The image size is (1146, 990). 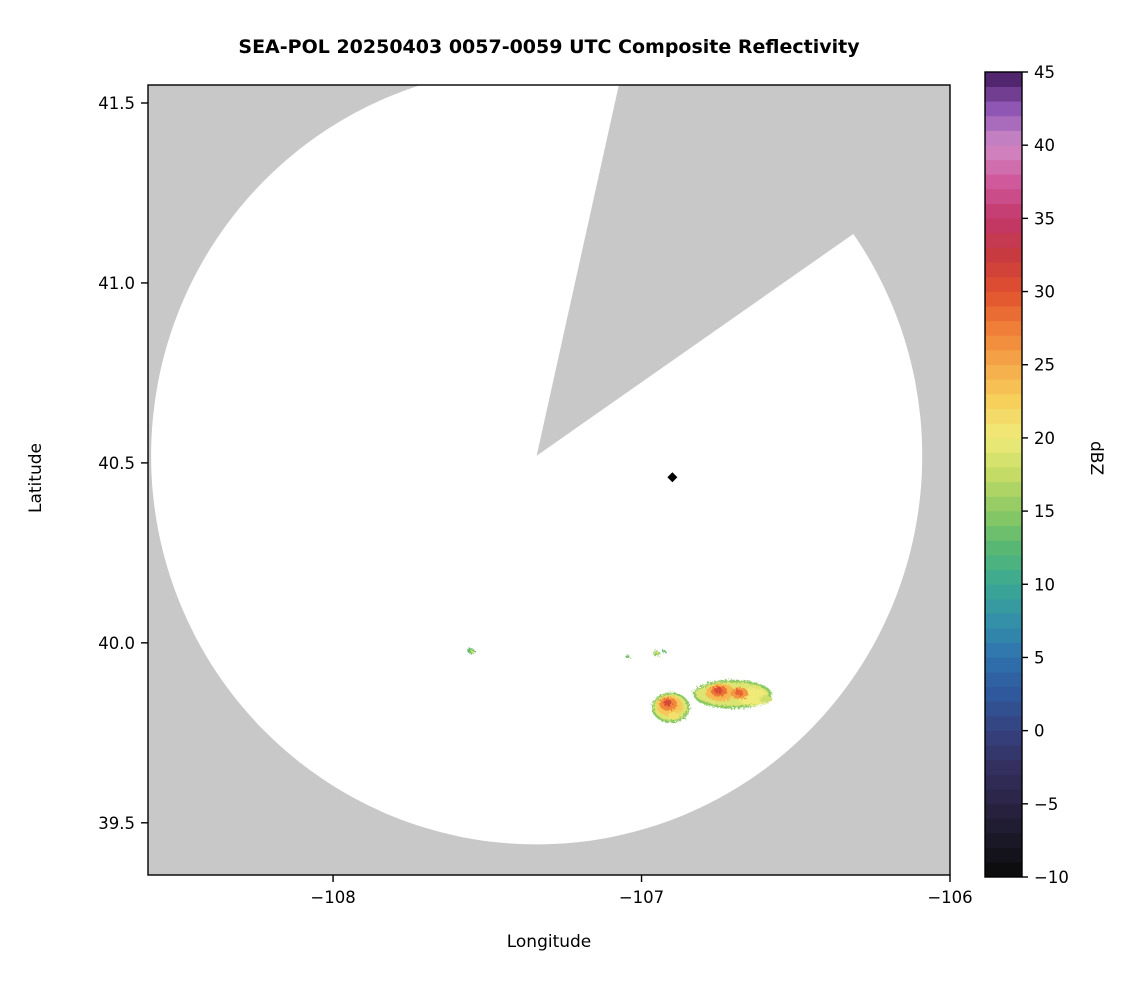 What do you see at coordinates (672, 477) in the screenshot?
I see `site-marker-diamond` at bounding box center [672, 477].